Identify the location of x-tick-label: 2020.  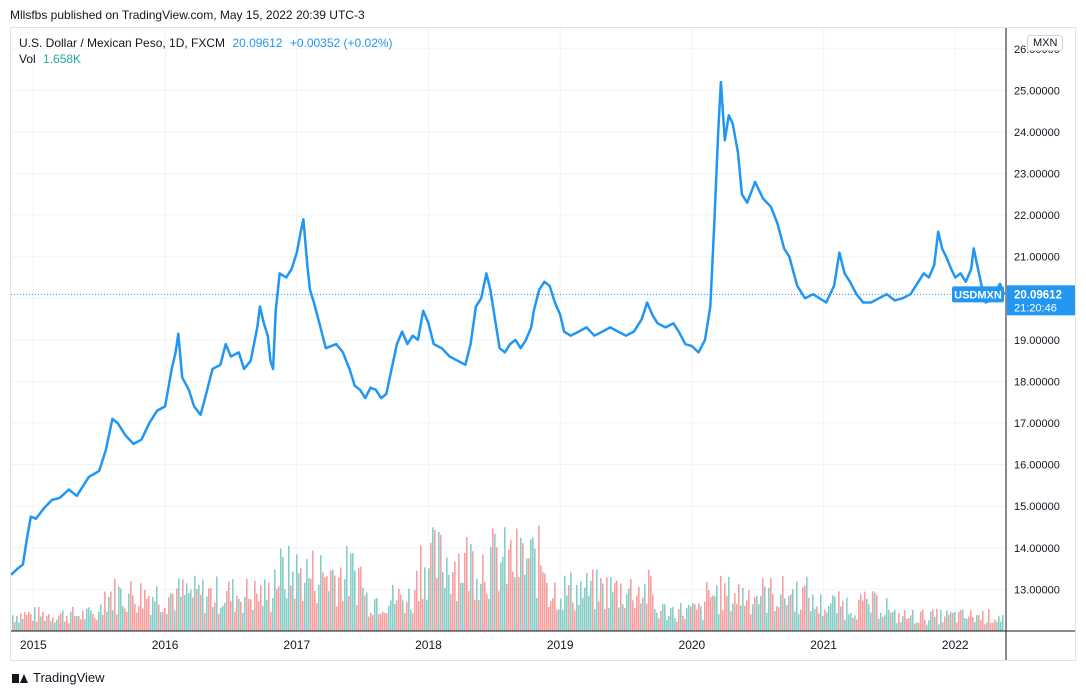
(692, 645).